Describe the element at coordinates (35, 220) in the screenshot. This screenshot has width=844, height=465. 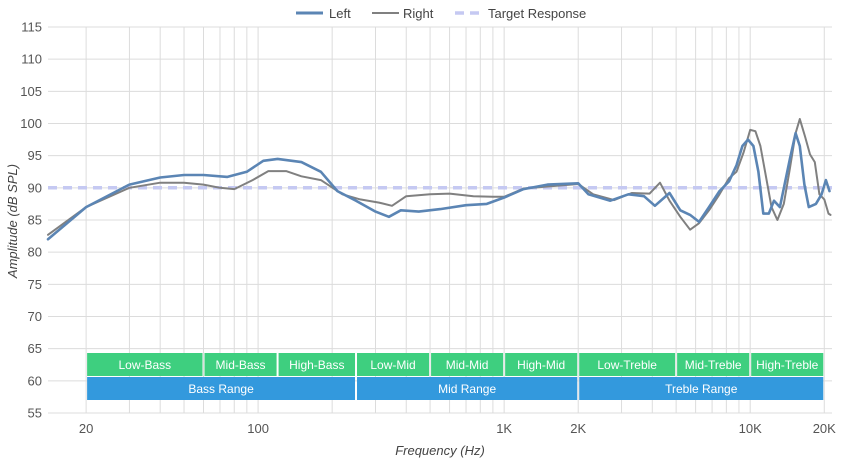
I see `y-tick-label: 85` at that location.